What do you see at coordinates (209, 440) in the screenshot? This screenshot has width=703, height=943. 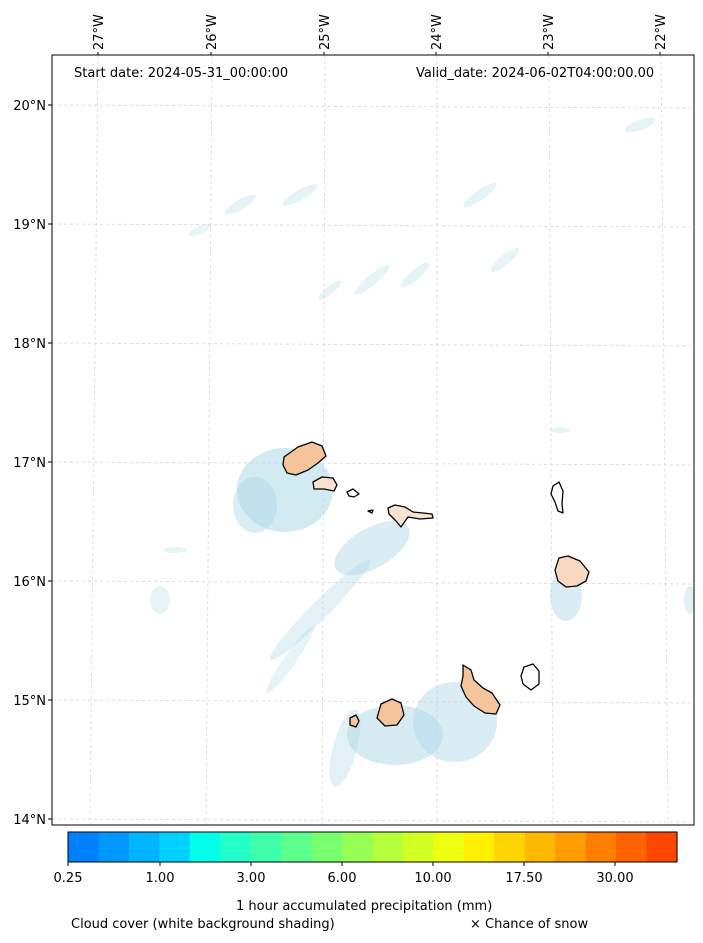 I see `meridian-26w` at bounding box center [209, 440].